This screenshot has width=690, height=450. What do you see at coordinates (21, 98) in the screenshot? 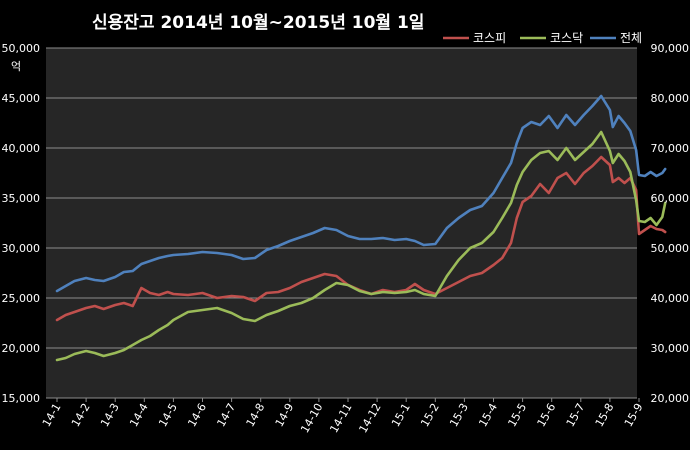
I see `y-left-tick-label: 45,000` at bounding box center [21, 98].